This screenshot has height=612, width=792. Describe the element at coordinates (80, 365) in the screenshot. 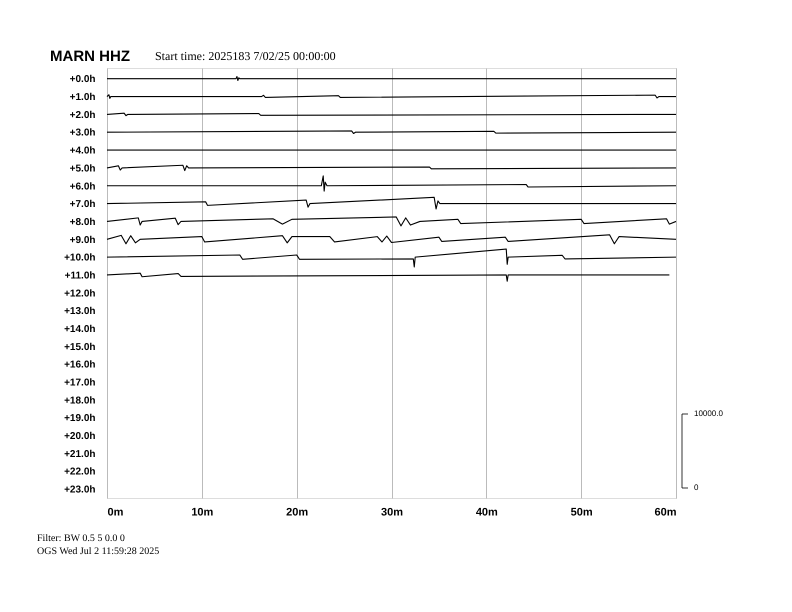

I see `y-tick-label: +16.0h` at that location.